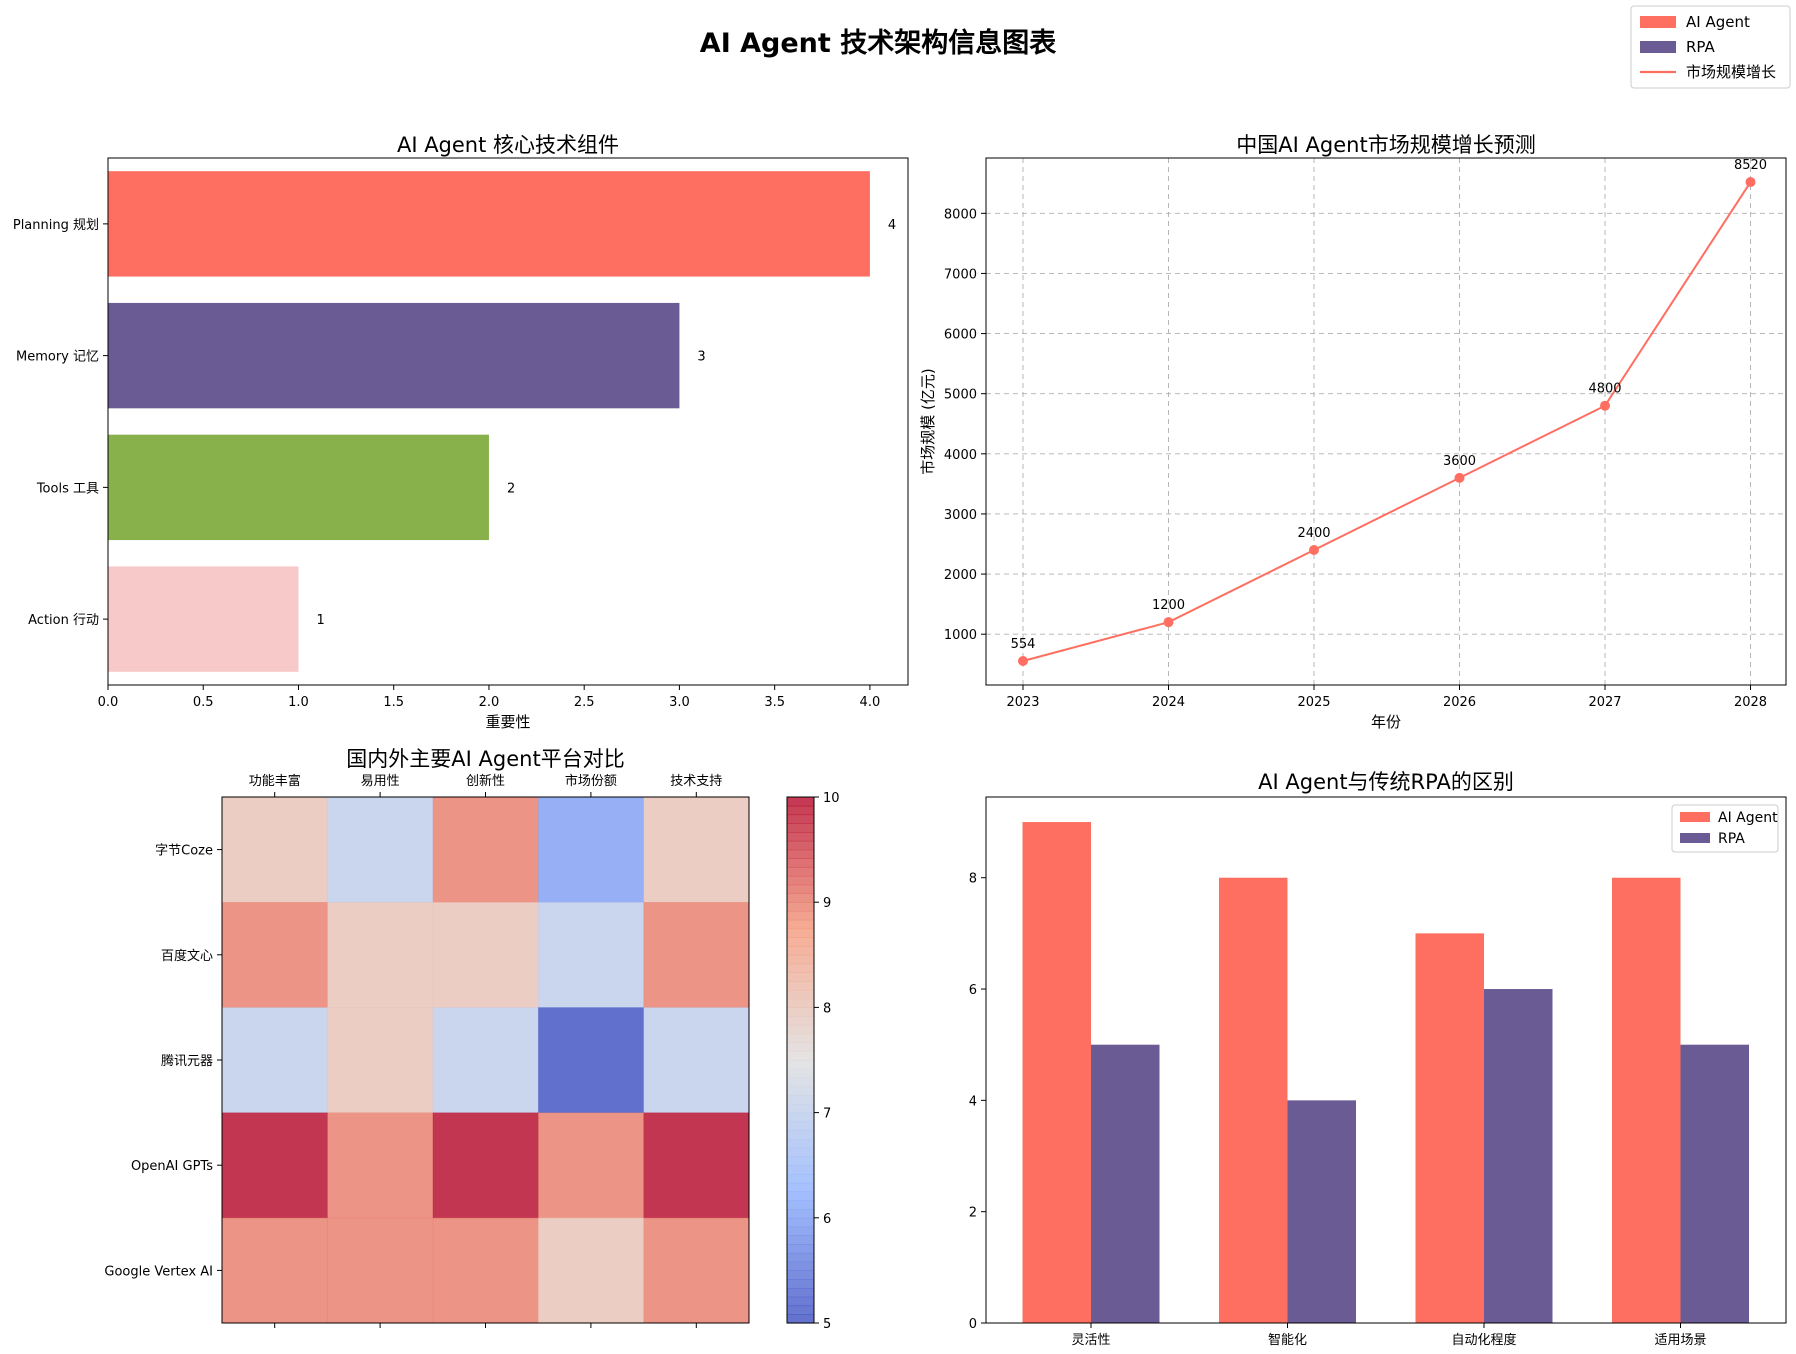 Image resolution: width=1796 pixels, height=1354 pixels. I want to click on figure-legend: AI Agent RPA 市场规模增长, so click(1710, 47).